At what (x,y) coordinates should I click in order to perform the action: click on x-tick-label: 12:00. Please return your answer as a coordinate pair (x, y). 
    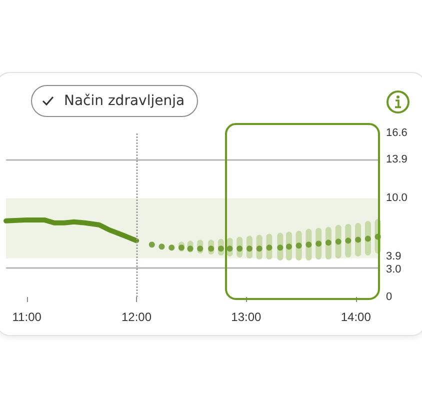
    Looking at the image, I should click on (137, 317).